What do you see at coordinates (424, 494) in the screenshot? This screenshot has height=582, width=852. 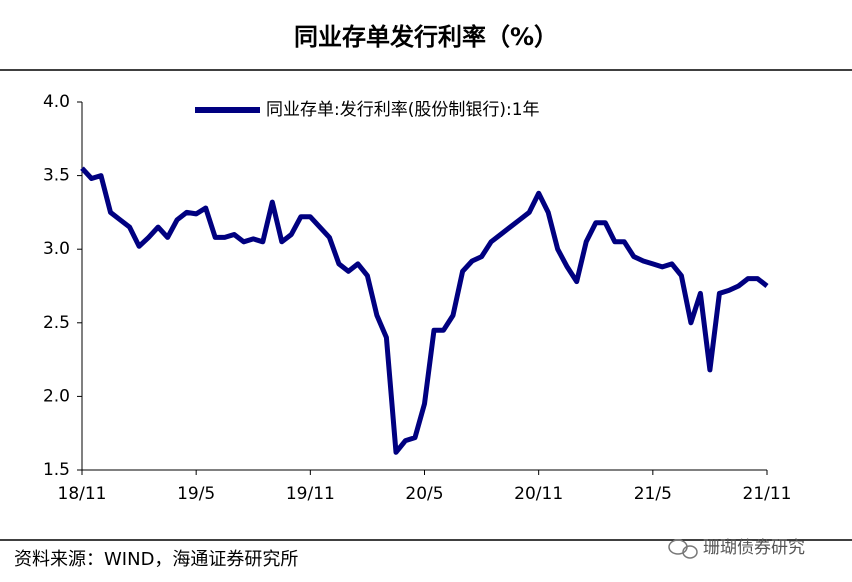 I see `x-tick-label: 20/5` at bounding box center [424, 494].